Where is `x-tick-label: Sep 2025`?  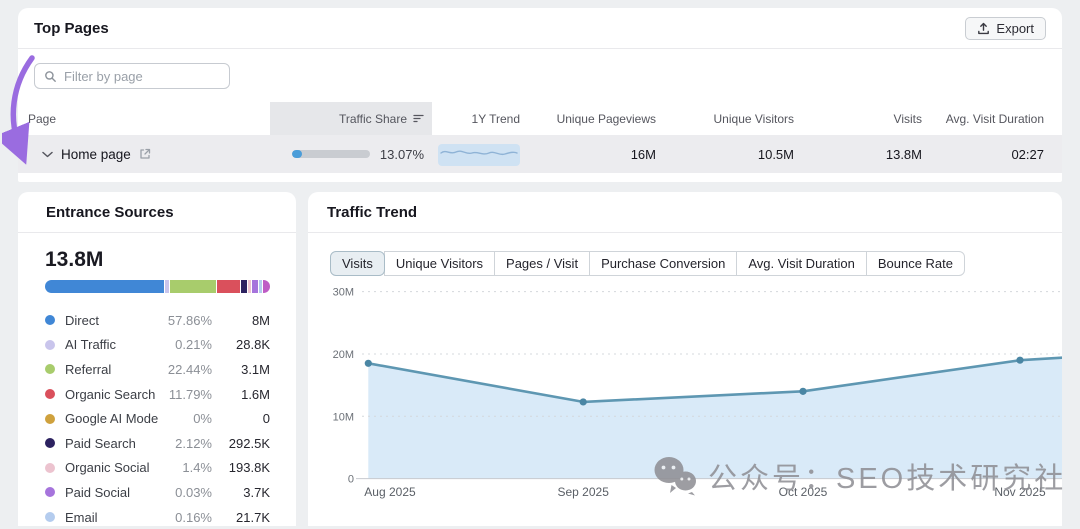 x-tick-label: Sep 2025 is located at coordinates (584, 492).